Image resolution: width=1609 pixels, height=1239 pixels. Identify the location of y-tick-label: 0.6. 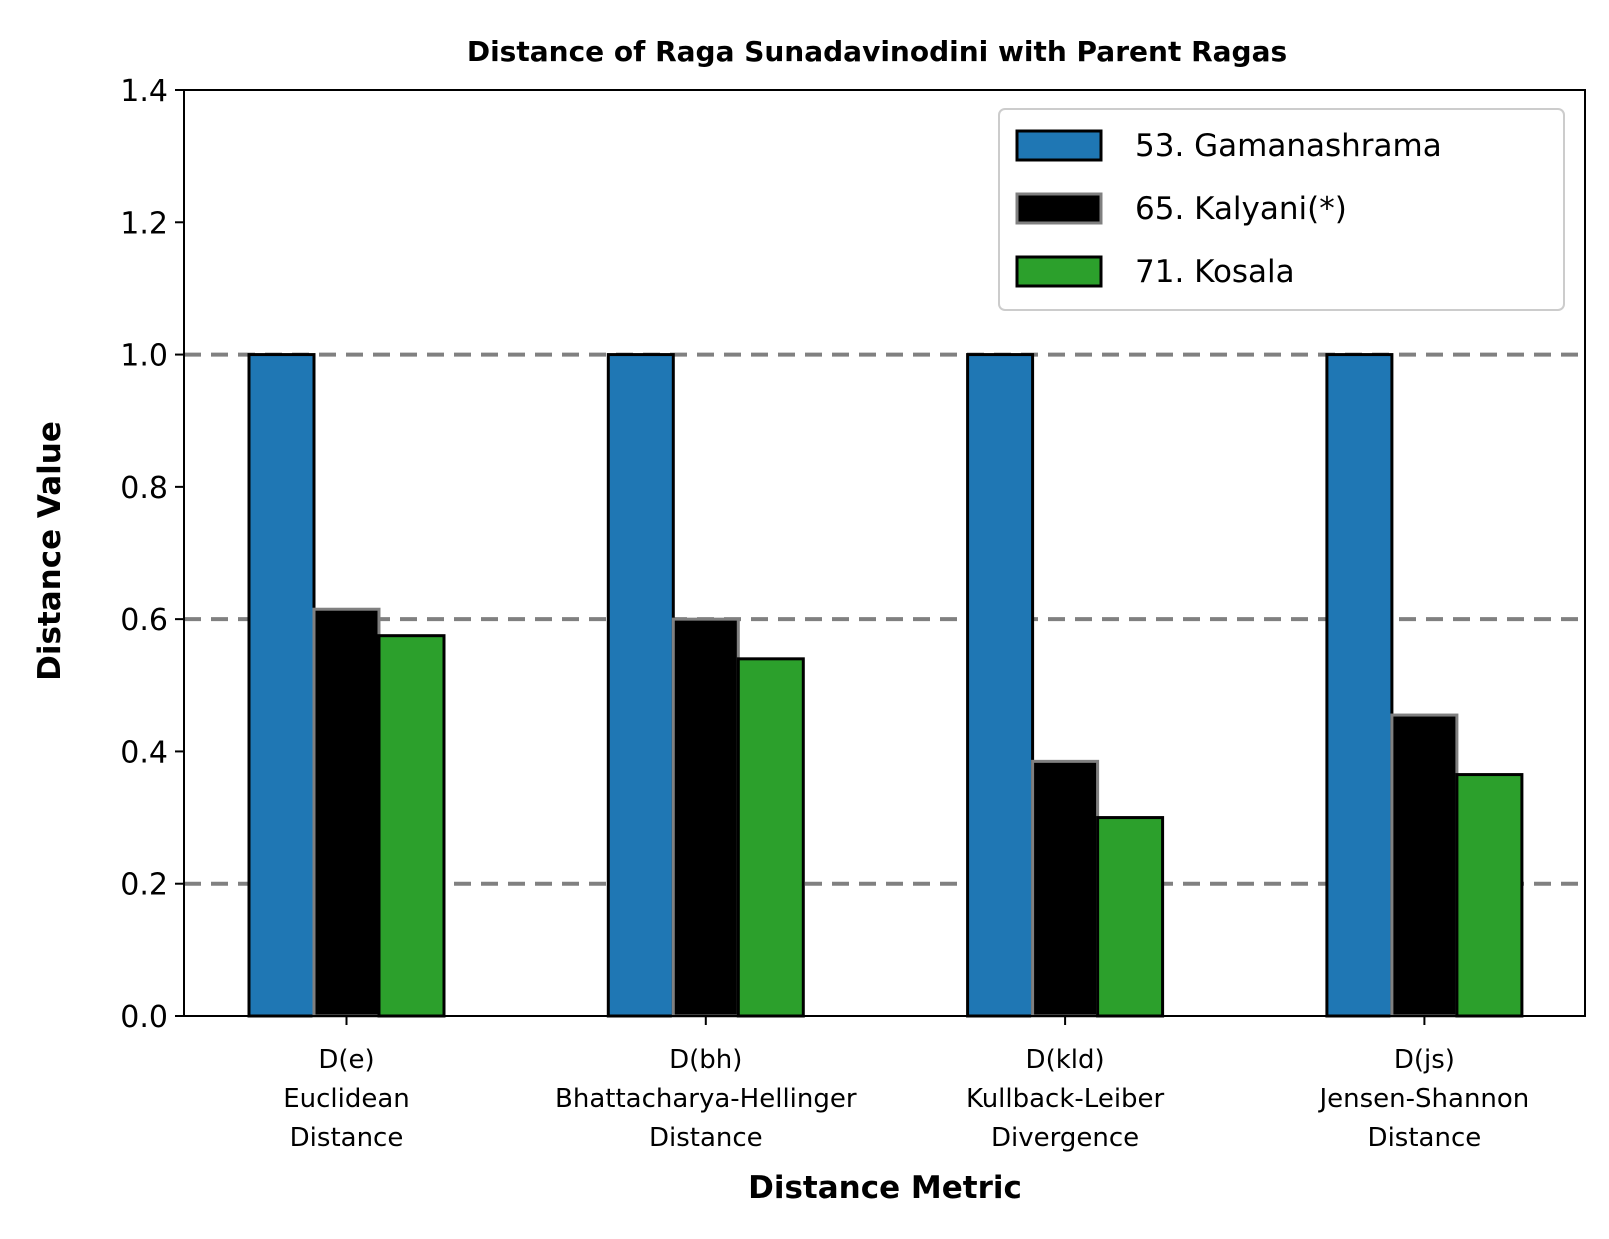
(144, 620).